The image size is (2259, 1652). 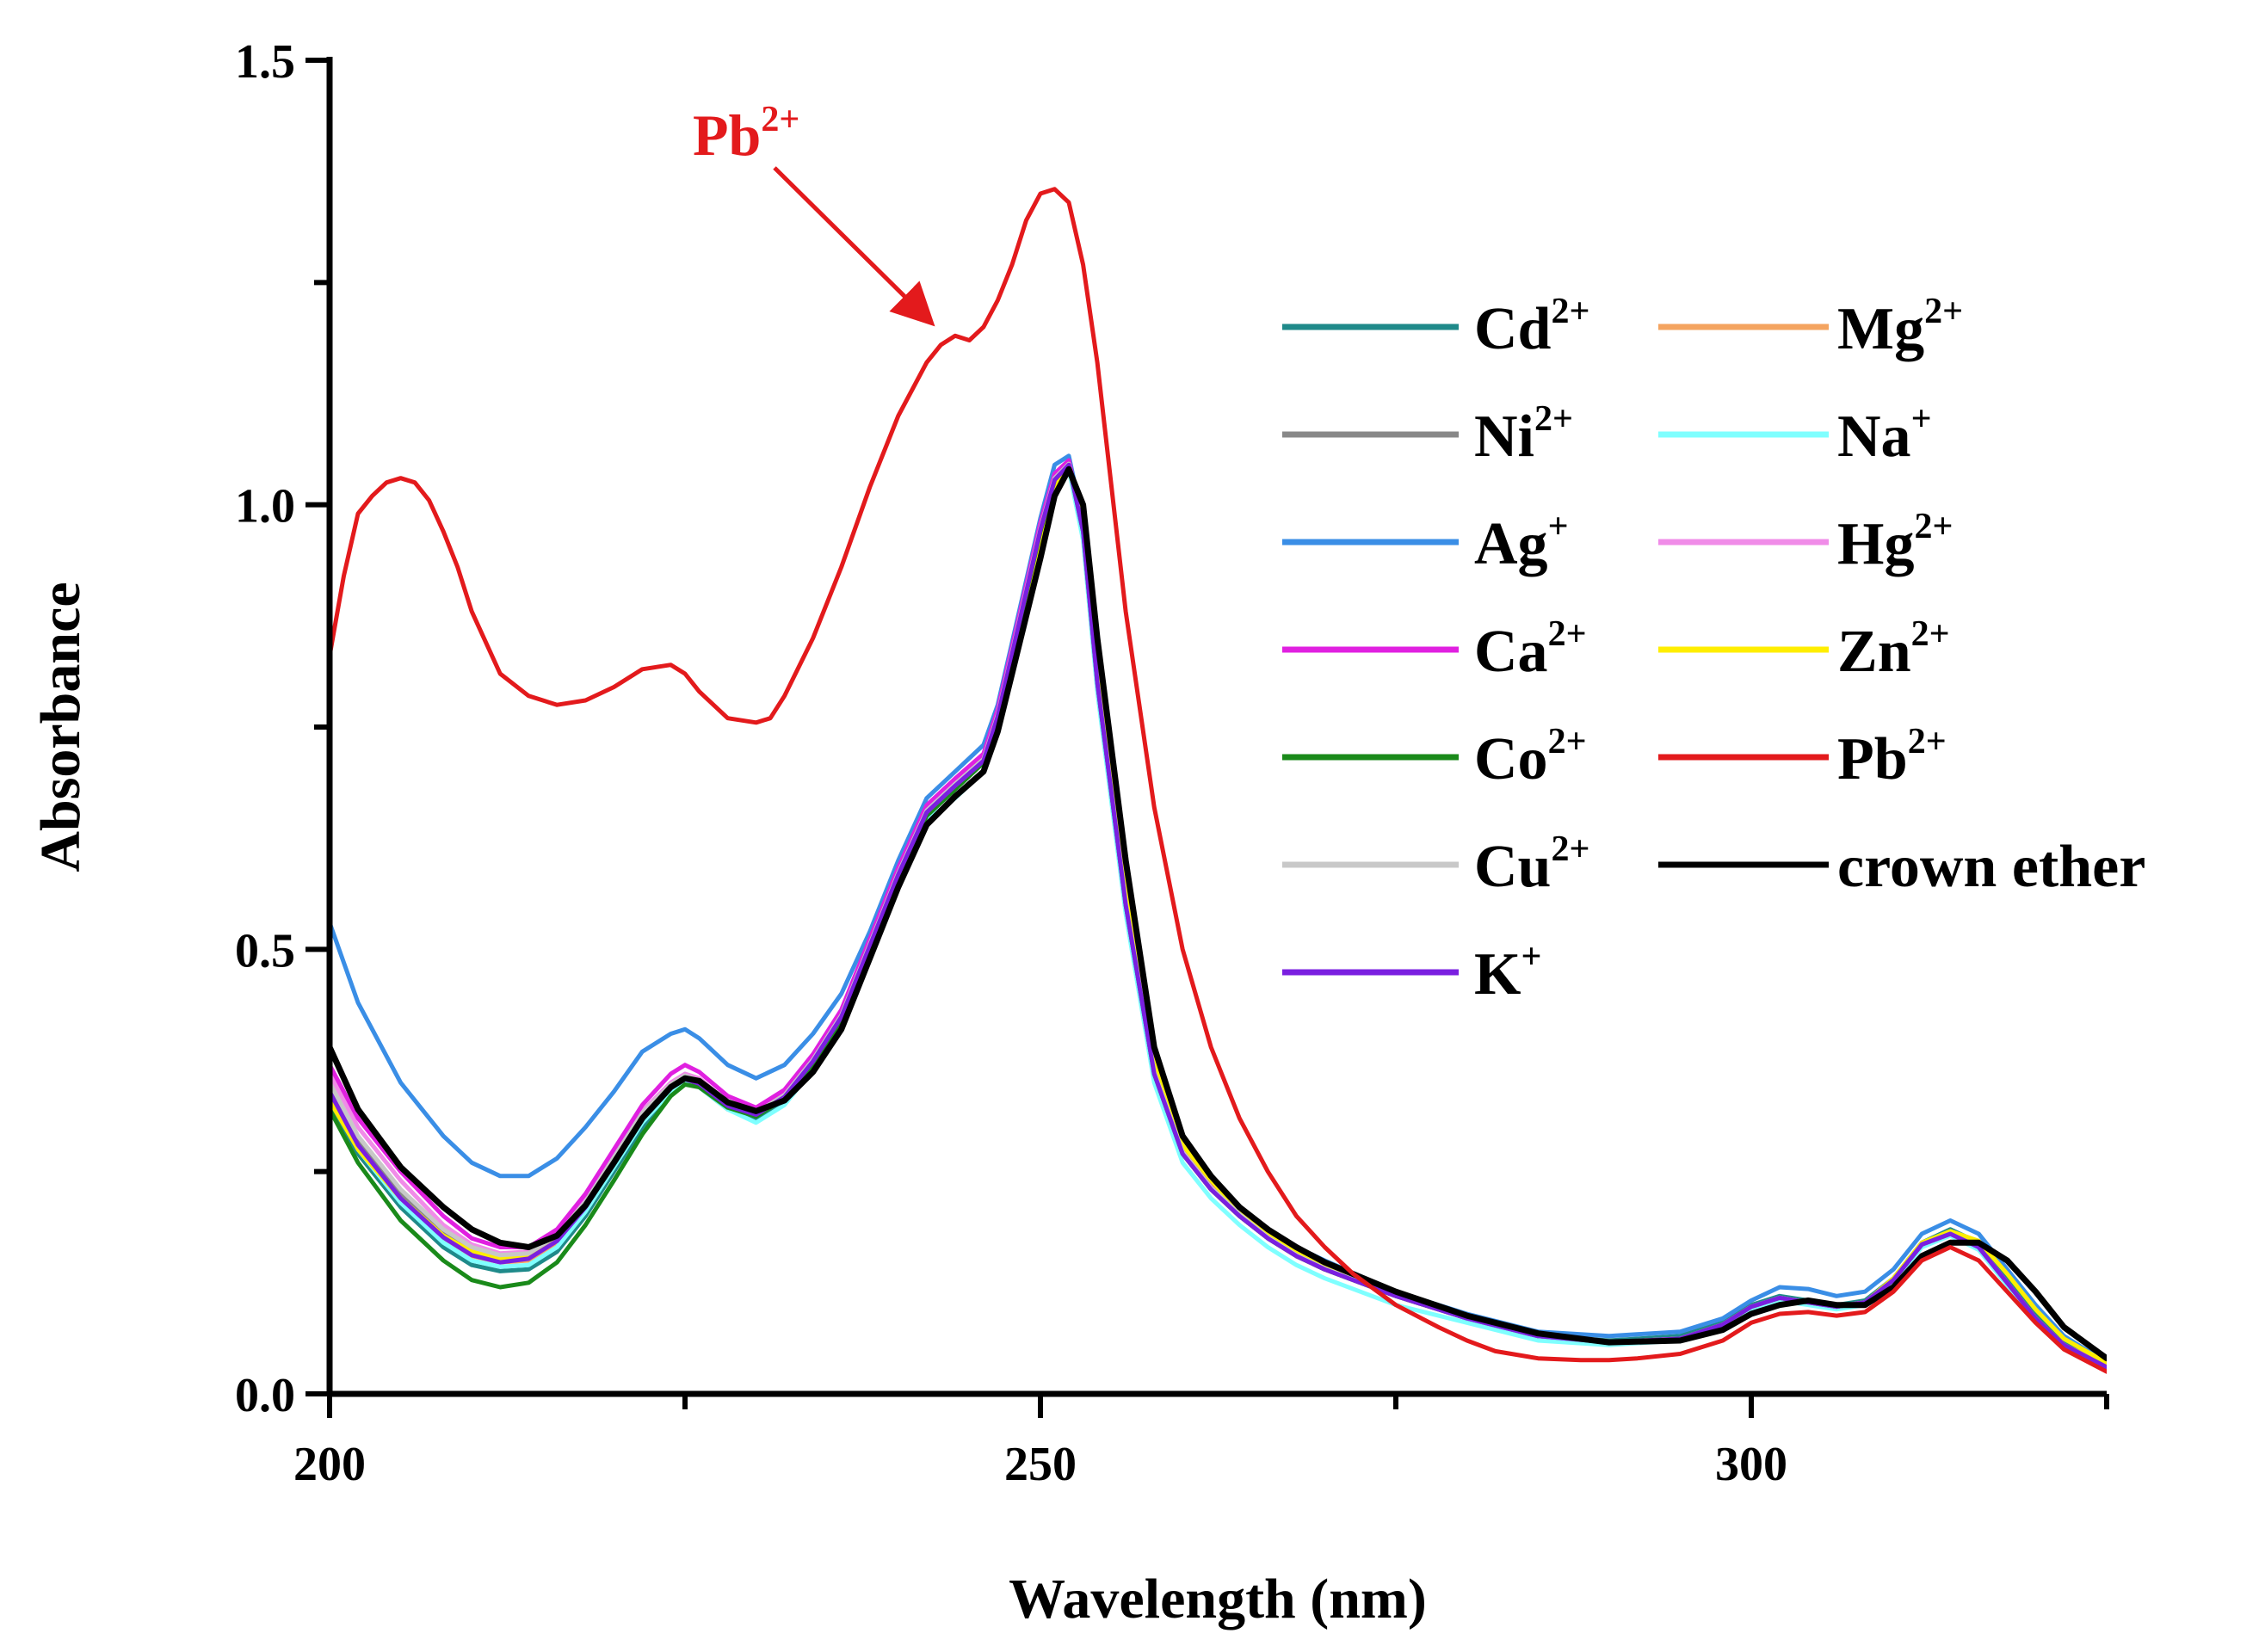 What do you see at coordinates (1530, 757) in the screenshot?
I see `legend-label: Co2+` at bounding box center [1530, 757].